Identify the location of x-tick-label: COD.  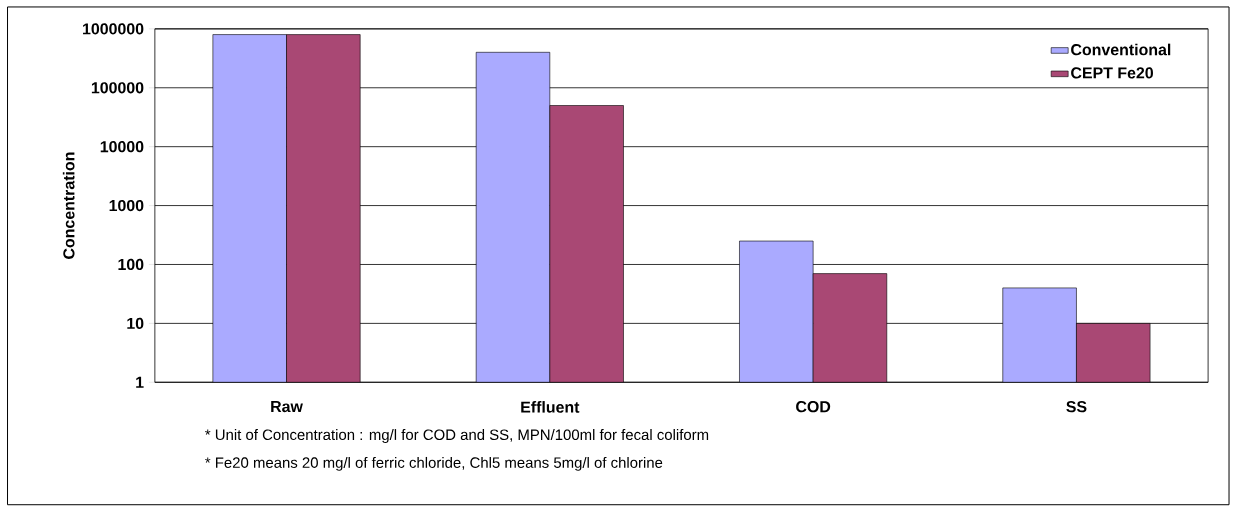
(813, 407).